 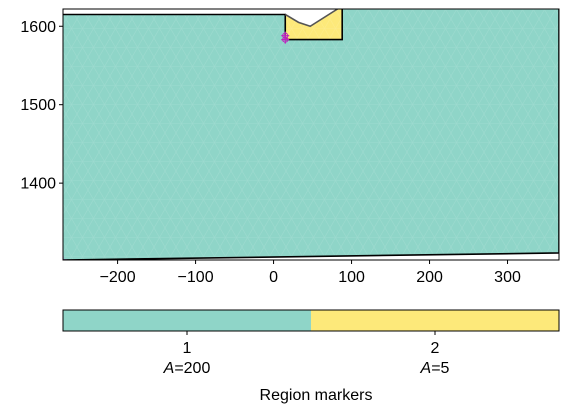 What do you see at coordinates (285, 39) in the screenshot?
I see `region-marker-circle` at bounding box center [285, 39].